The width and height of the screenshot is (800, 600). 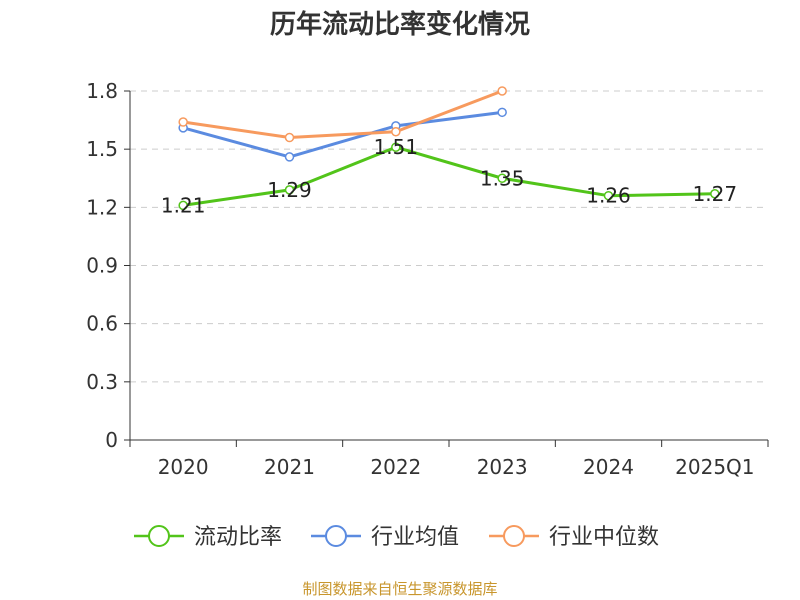 What do you see at coordinates (289, 467) in the screenshot?
I see `x-tick-label: 2021` at bounding box center [289, 467].